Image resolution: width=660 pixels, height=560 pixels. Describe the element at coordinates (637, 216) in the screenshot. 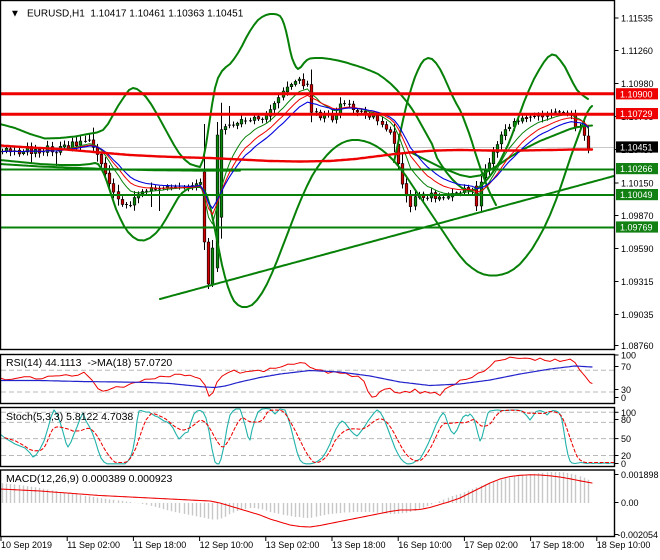

I see `svg-text: 1.09870` at that location.